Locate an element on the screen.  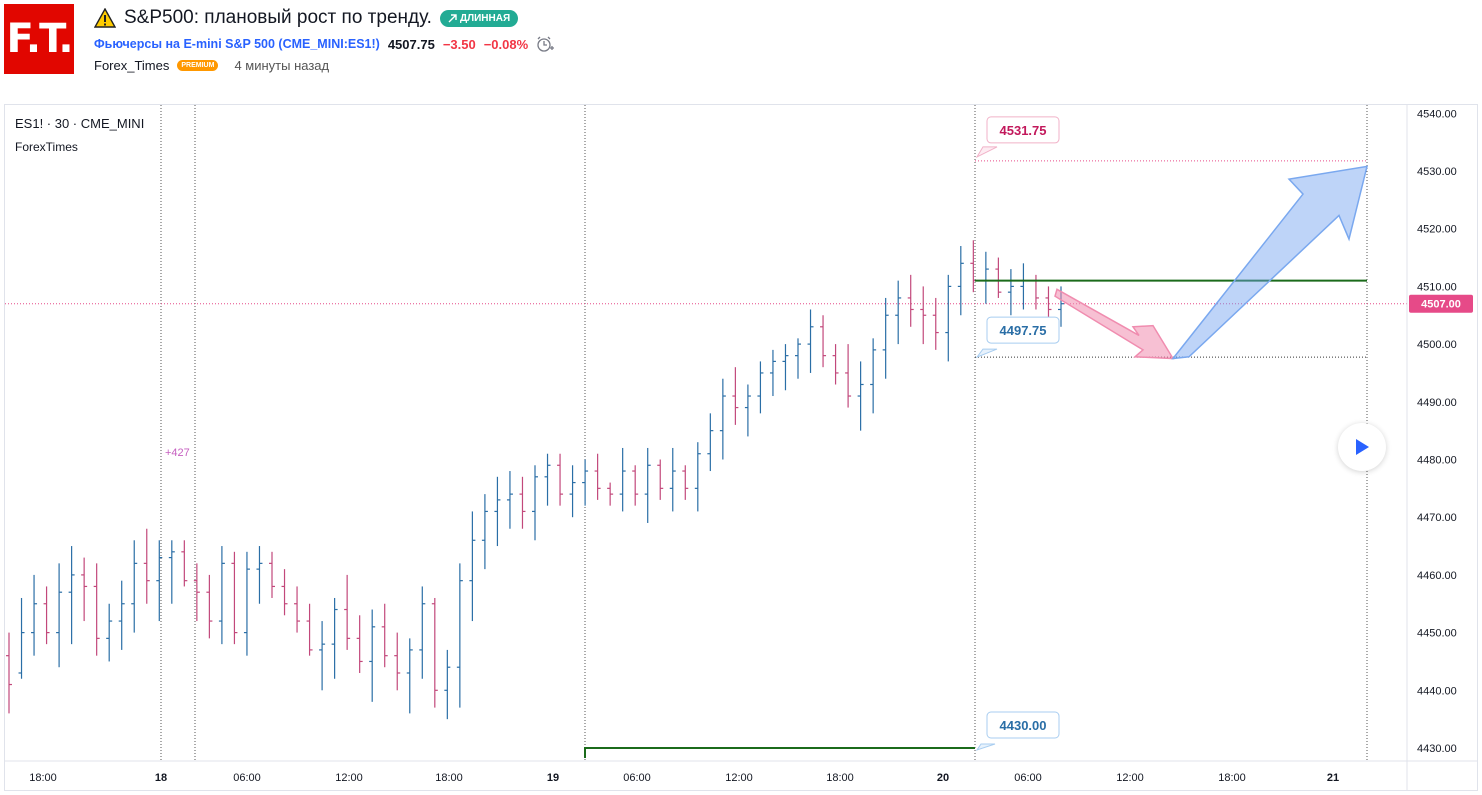
chart-symbol-info: ES1! · 30 · CME_MINI is located at coordinates (79, 123).